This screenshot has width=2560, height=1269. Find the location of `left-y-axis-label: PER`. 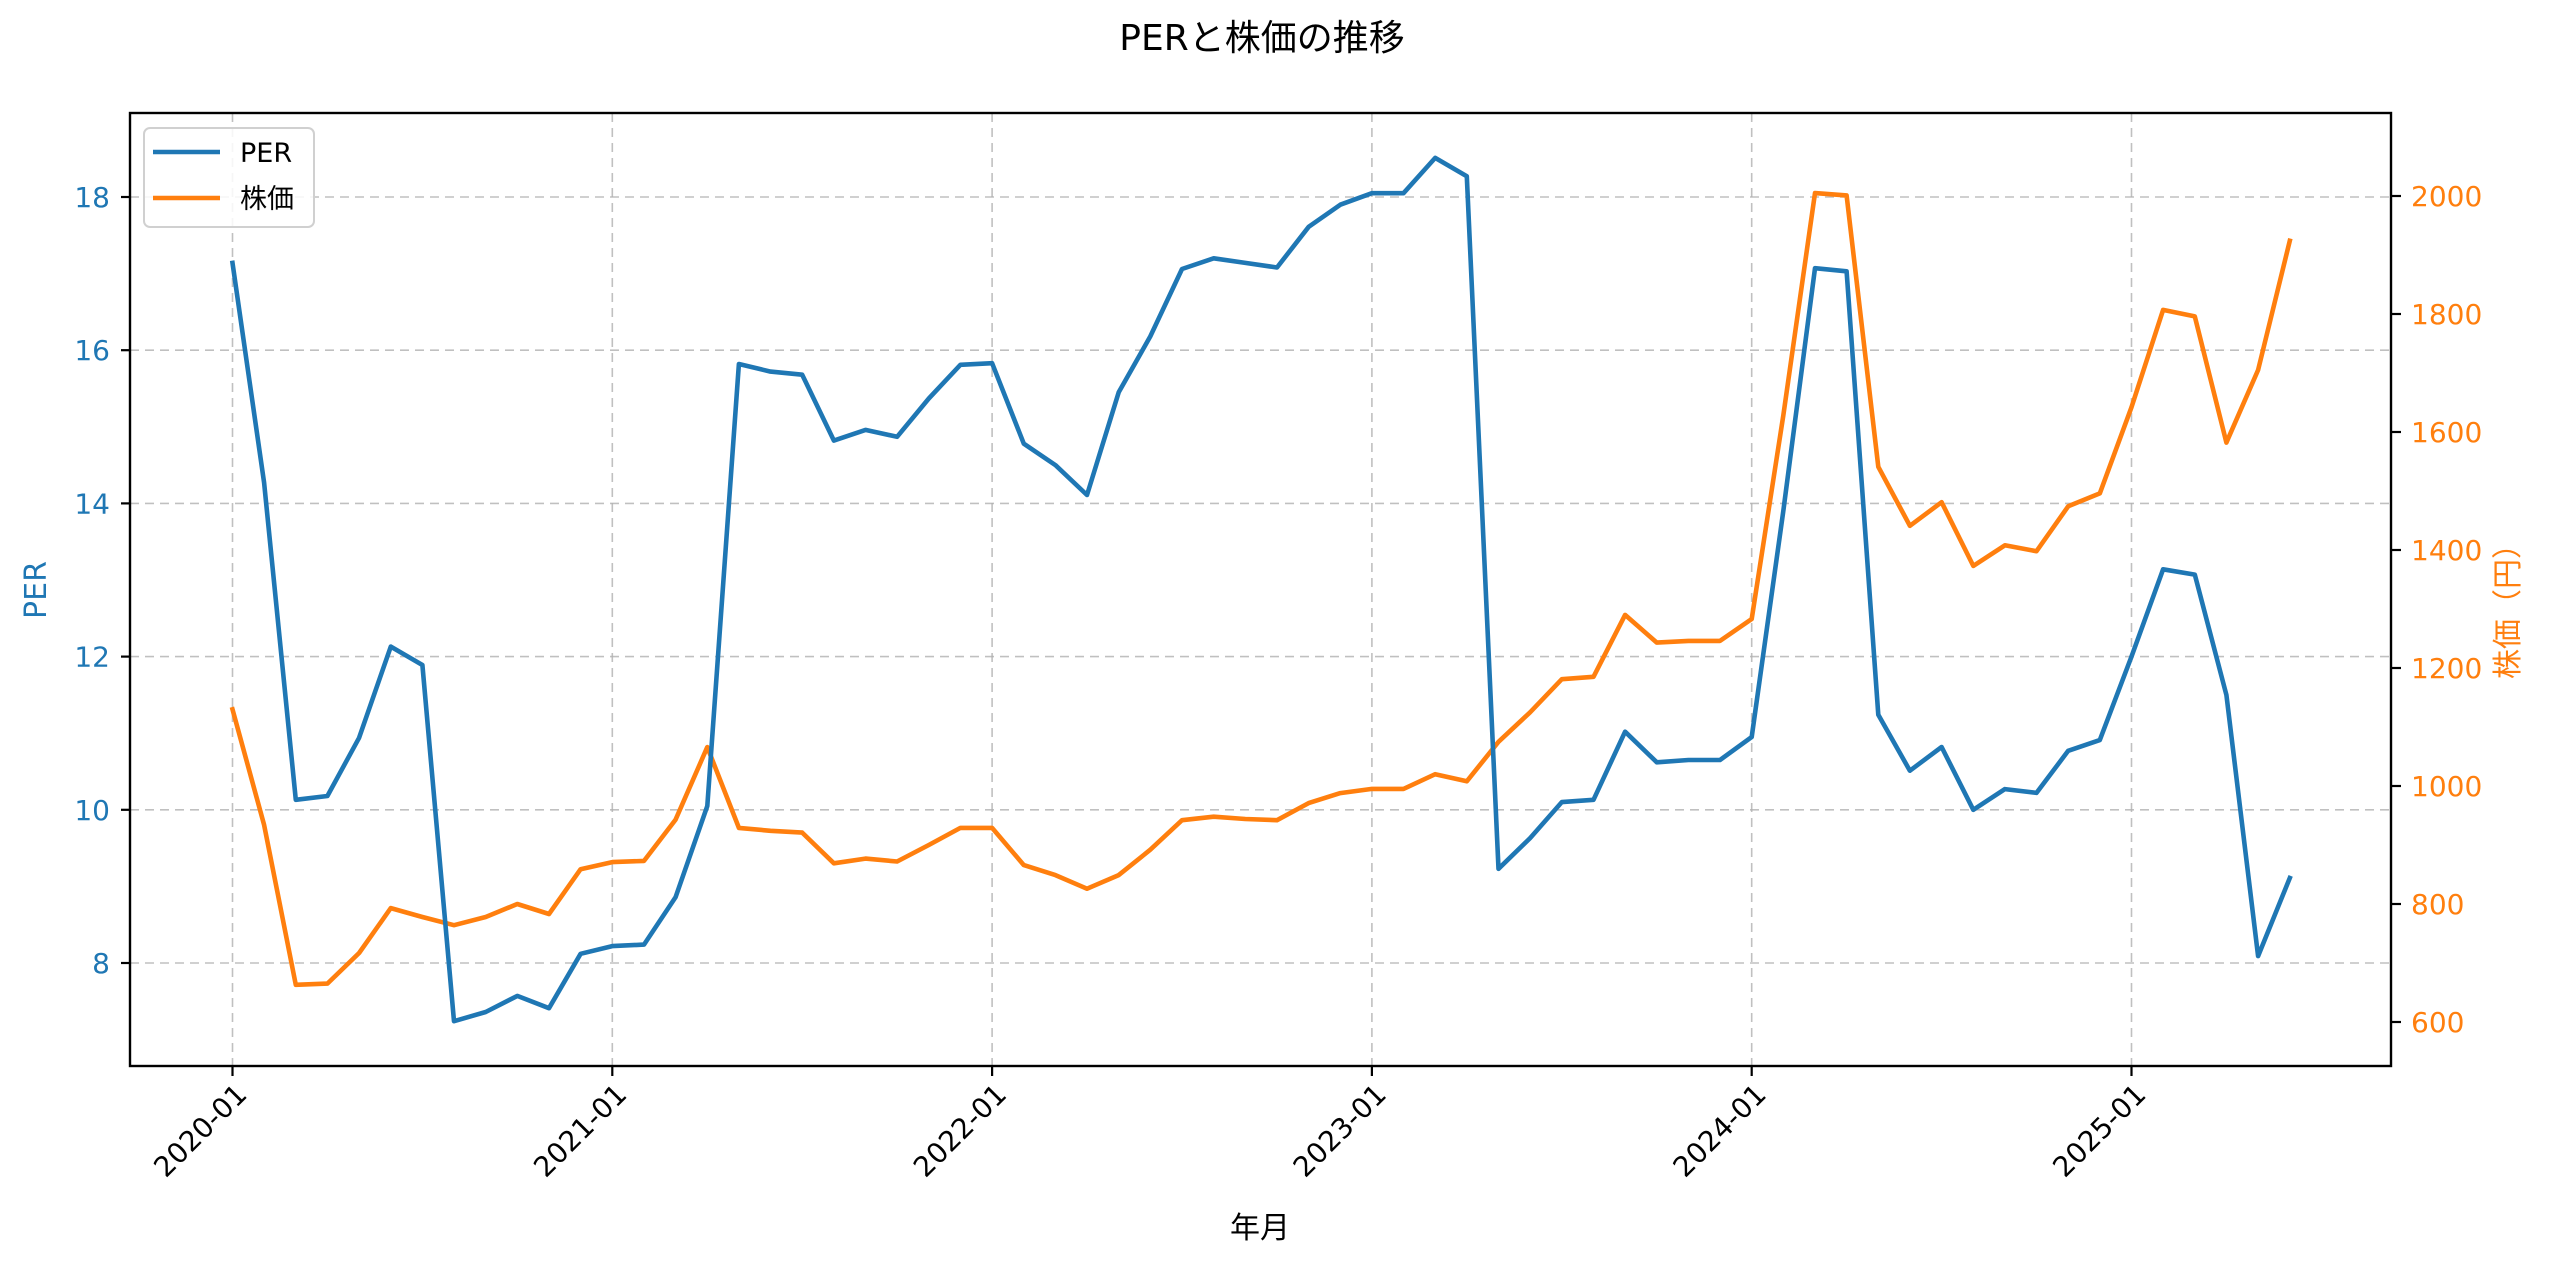

left-y-axis-label: PER is located at coordinates (36, 590).